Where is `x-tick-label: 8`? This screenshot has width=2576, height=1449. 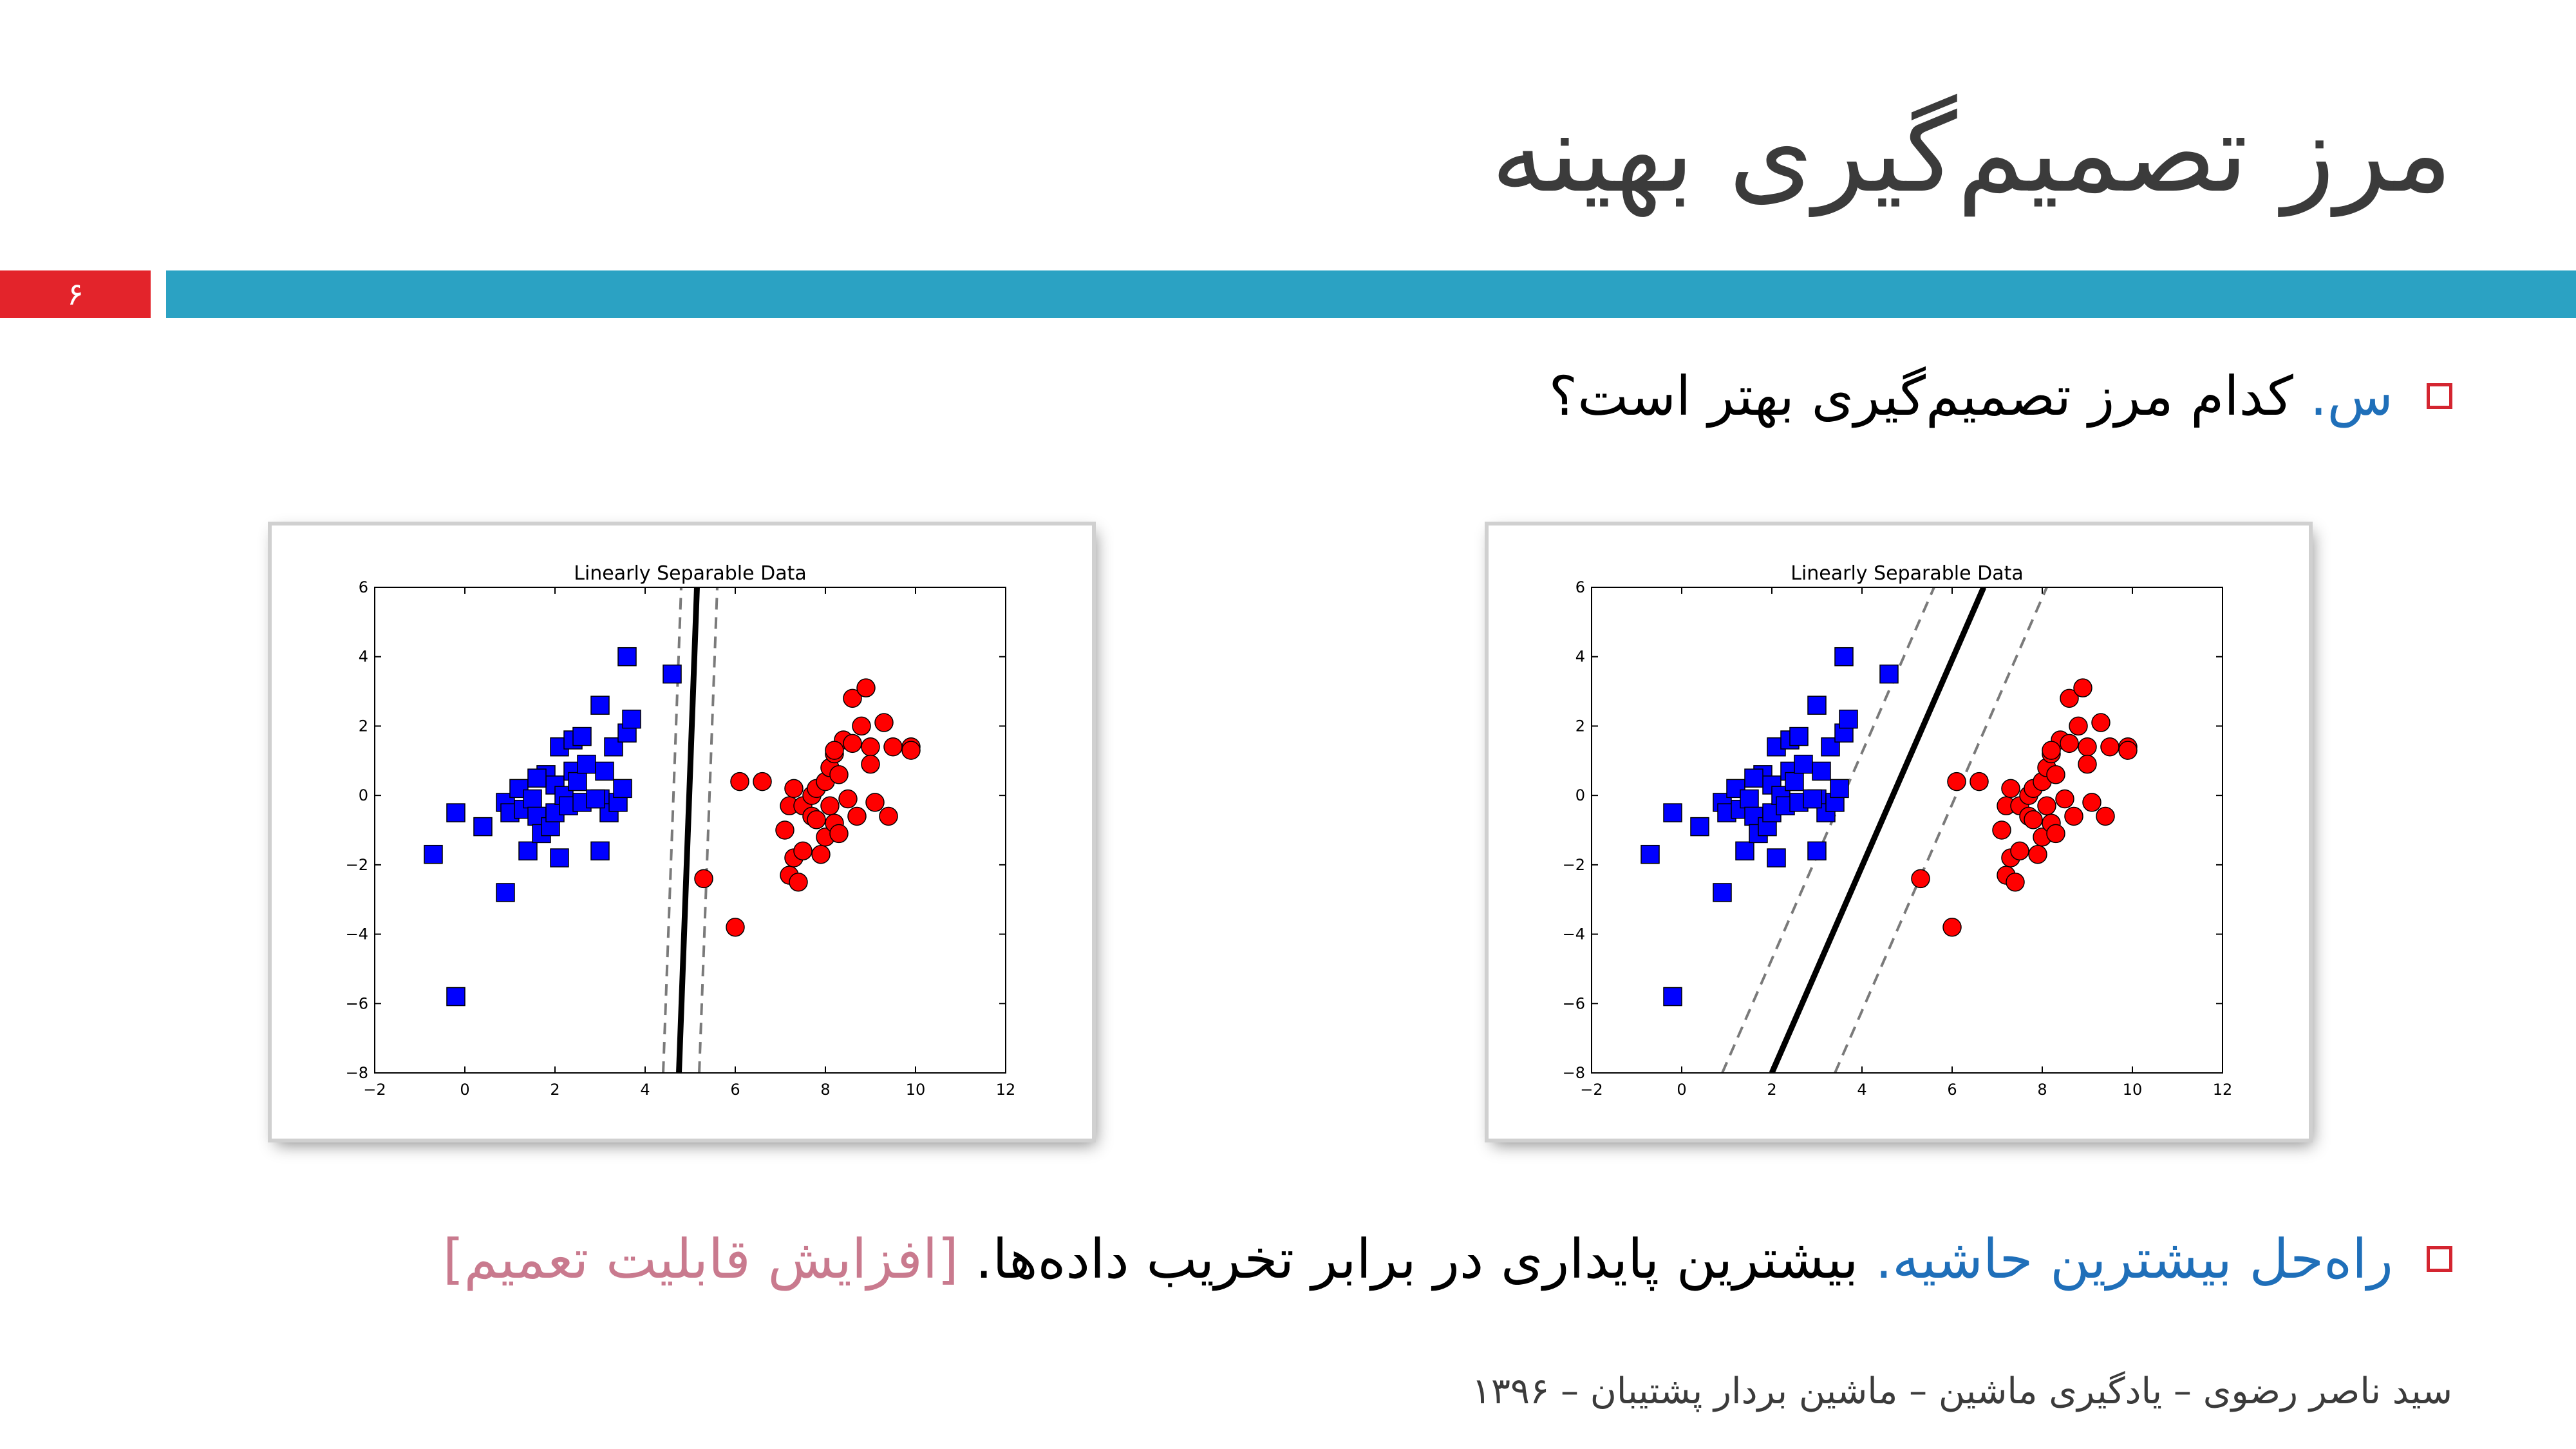
x-tick-label: 8 is located at coordinates (825, 1090).